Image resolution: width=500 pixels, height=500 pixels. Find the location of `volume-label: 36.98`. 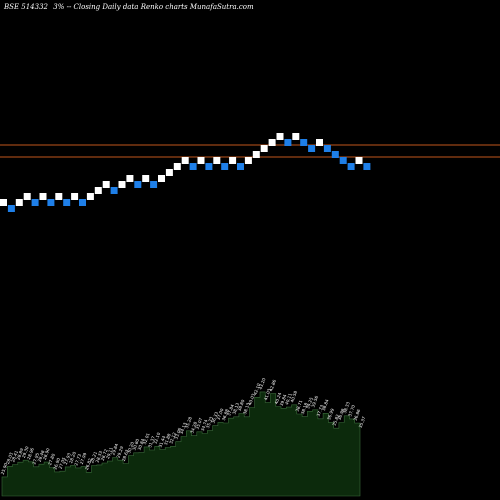

volume-label: 36.98 is located at coordinates (341, 414).